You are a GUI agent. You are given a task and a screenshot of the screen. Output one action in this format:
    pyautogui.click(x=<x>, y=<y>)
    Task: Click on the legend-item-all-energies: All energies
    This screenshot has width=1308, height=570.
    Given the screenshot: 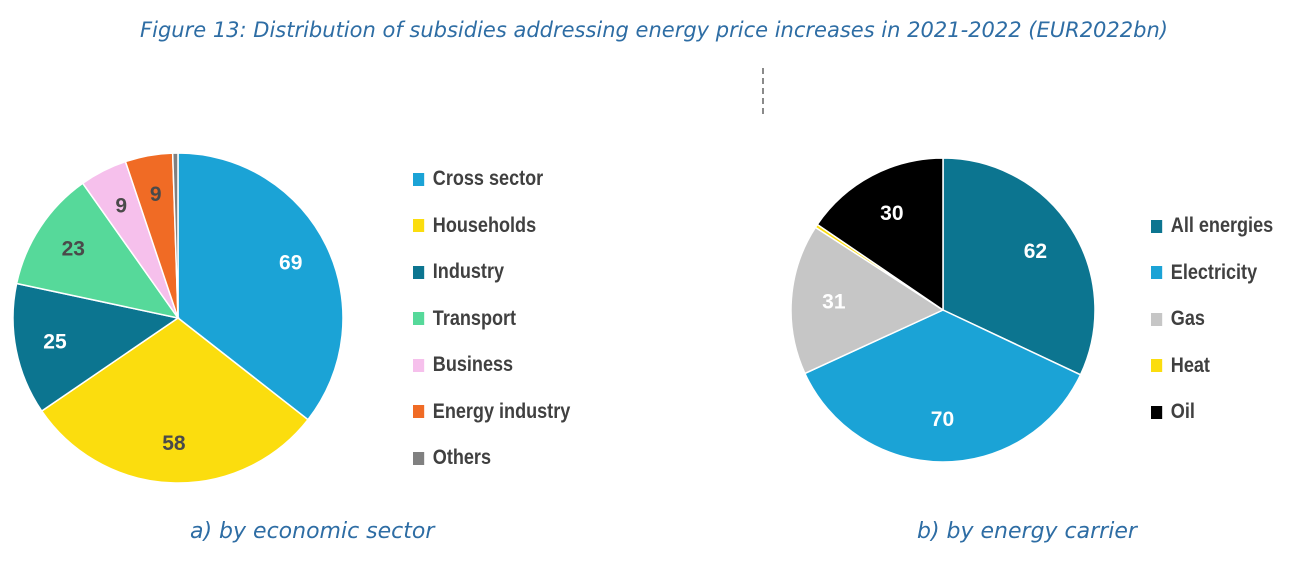 What is the action you would take?
    pyautogui.click(x=1212, y=226)
    